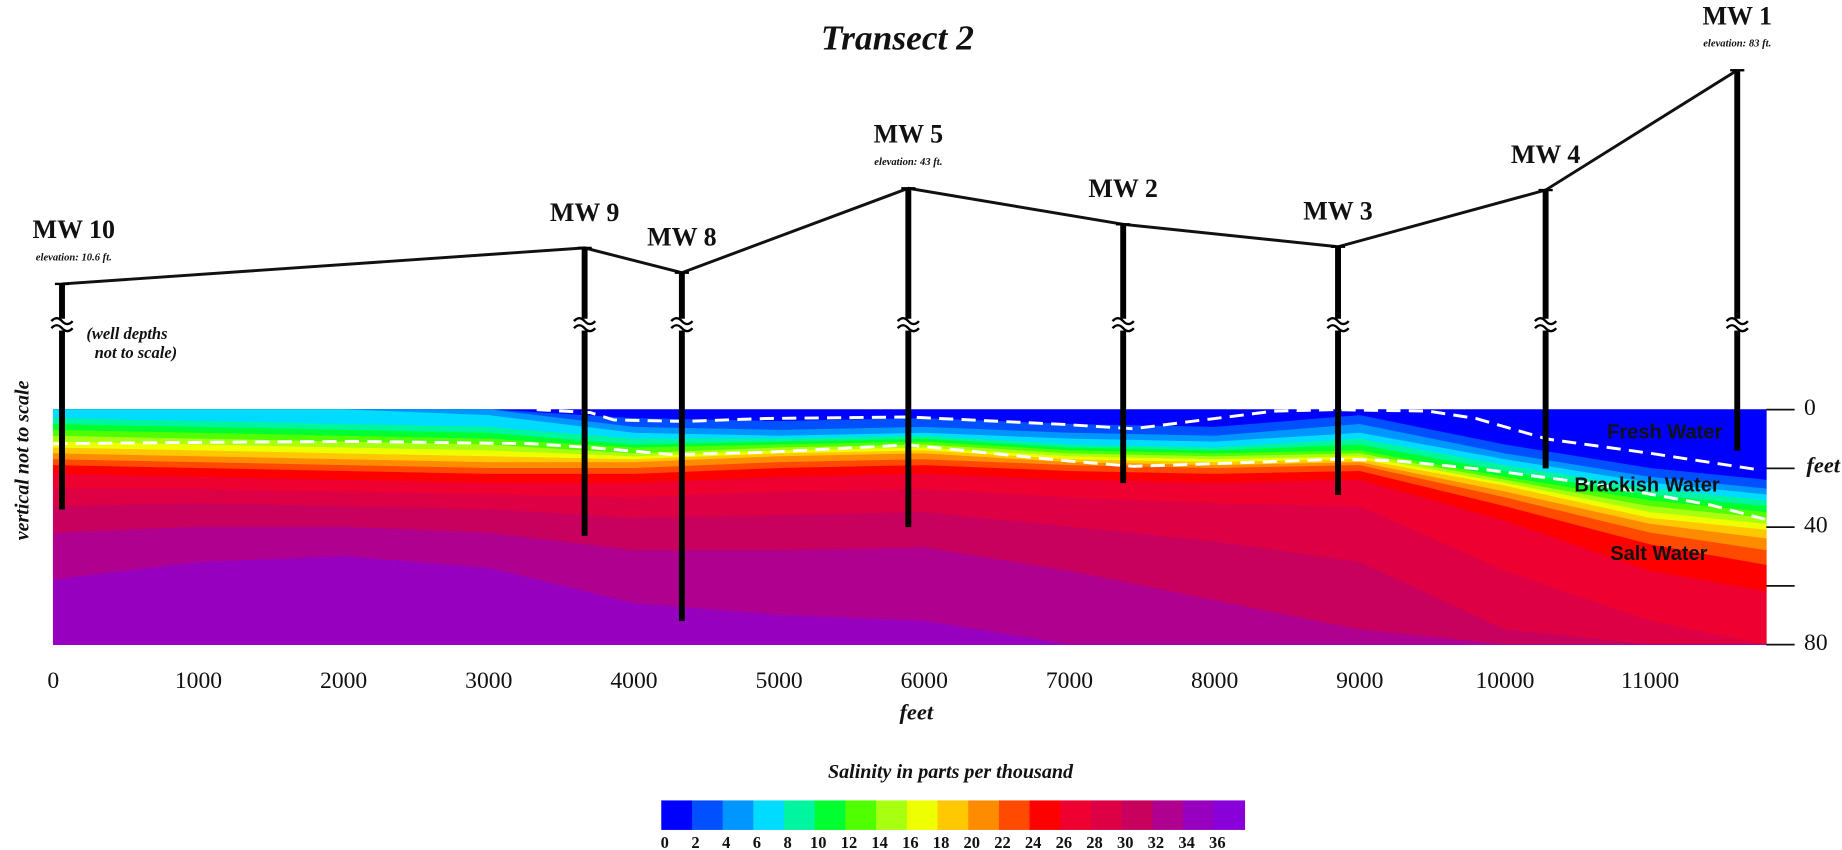  What do you see at coordinates (1002, 841) in the screenshot?
I see `colorbar-tick-label: 22` at bounding box center [1002, 841].